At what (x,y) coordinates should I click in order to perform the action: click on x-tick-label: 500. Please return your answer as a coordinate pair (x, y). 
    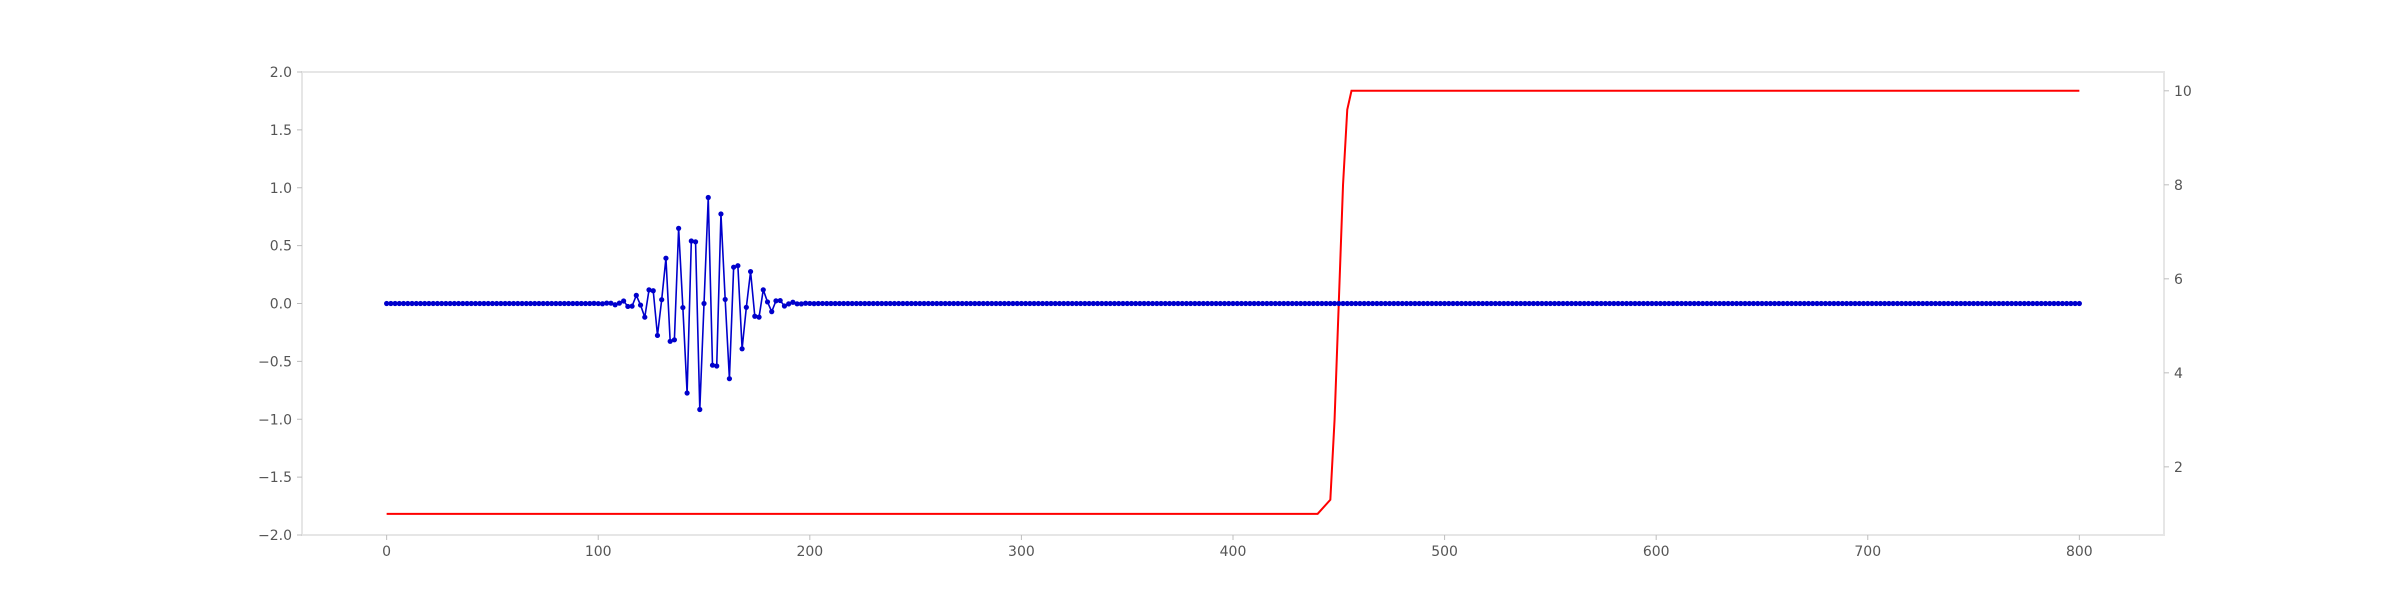
    Looking at the image, I should click on (1444, 552).